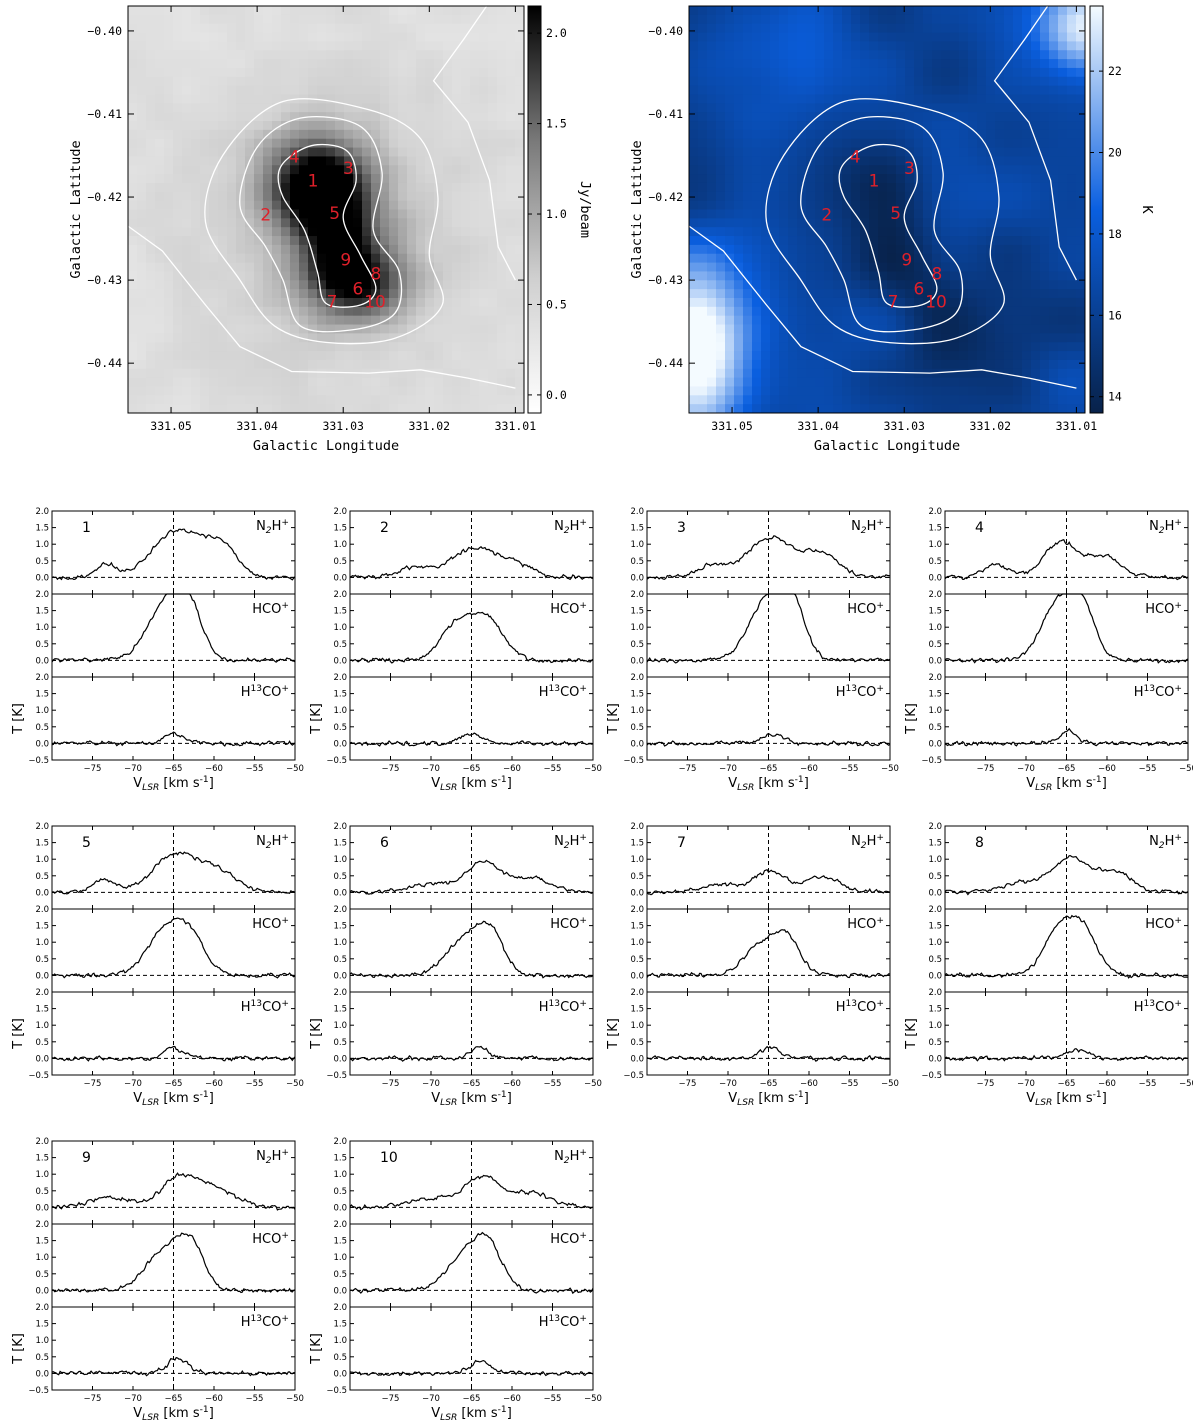 Image resolution: width=1193 pixels, height=1423 pixels. What do you see at coordinates (384, 528) in the screenshot?
I see `position-number: 2` at bounding box center [384, 528].